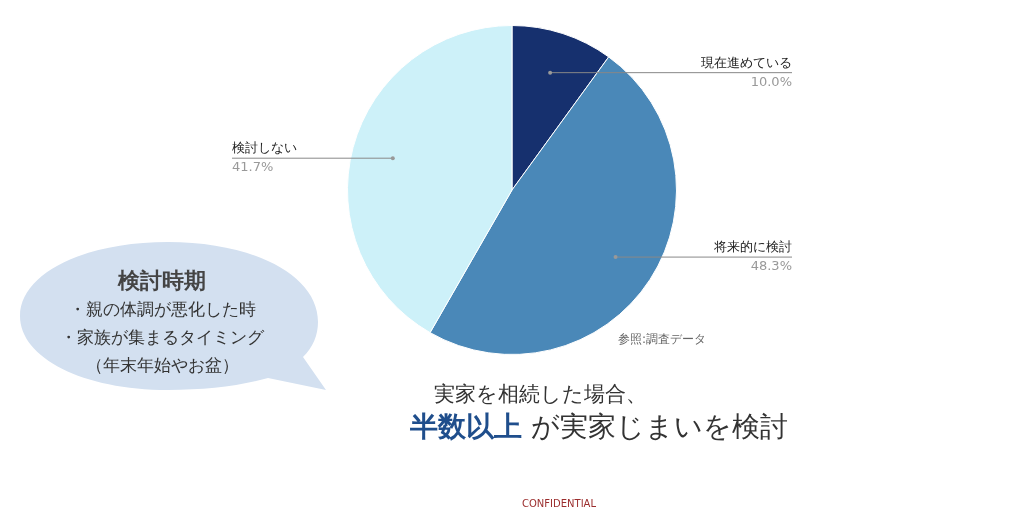 The width and height of the screenshot is (1024, 518). Describe the element at coordinates (162, 281) in the screenshot. I see `text: 検討時期` at that location.